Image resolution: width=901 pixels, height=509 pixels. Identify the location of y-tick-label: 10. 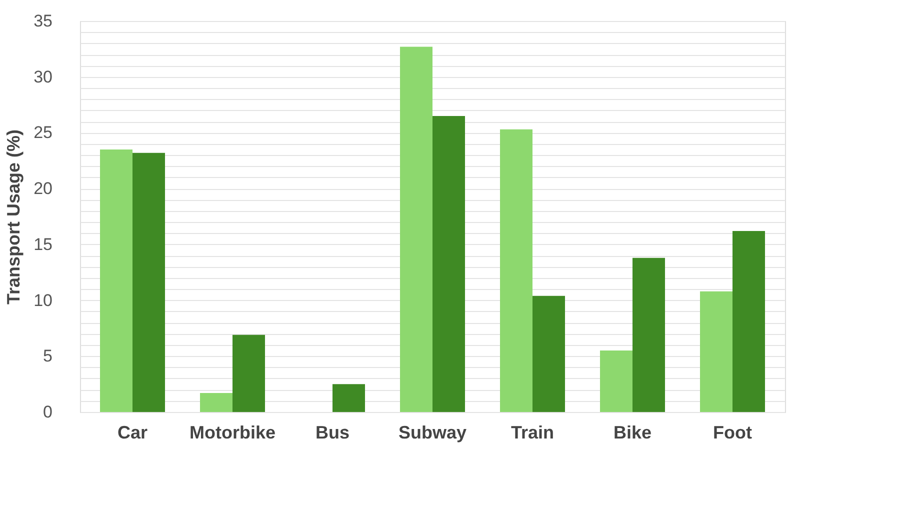
(43, 300).